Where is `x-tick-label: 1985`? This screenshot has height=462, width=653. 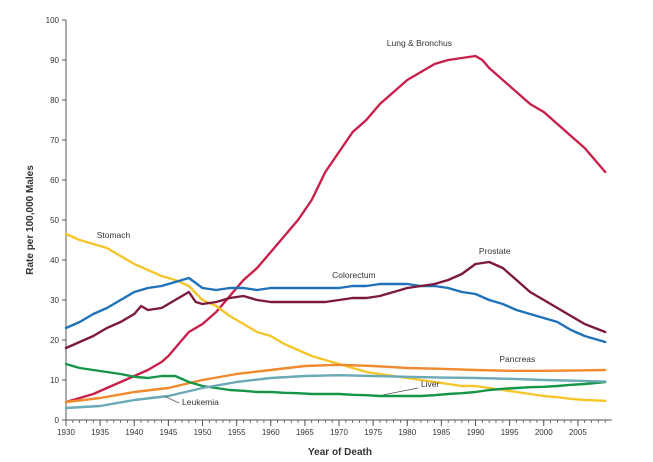
x-tick-label: 1985 is located at coordinates (441, 432).